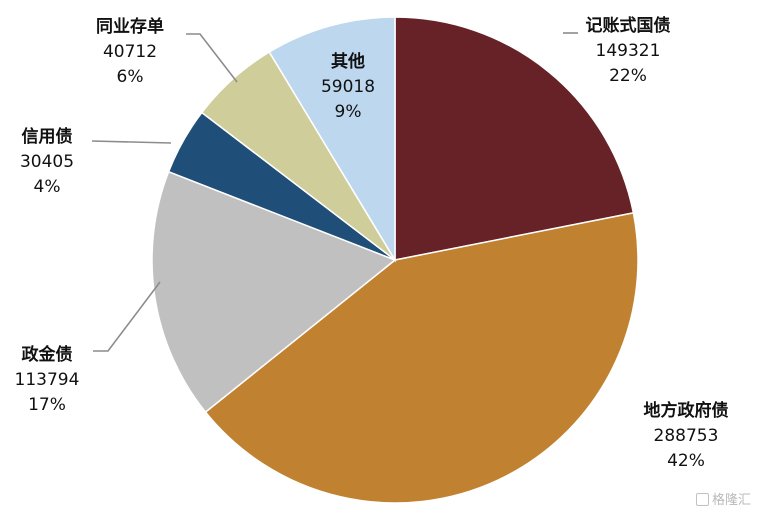  What do you see at coordinates (628, 76) in the screenshot?
I see `slice-label-percent-0: 22%` at bounding box center [628, 76].